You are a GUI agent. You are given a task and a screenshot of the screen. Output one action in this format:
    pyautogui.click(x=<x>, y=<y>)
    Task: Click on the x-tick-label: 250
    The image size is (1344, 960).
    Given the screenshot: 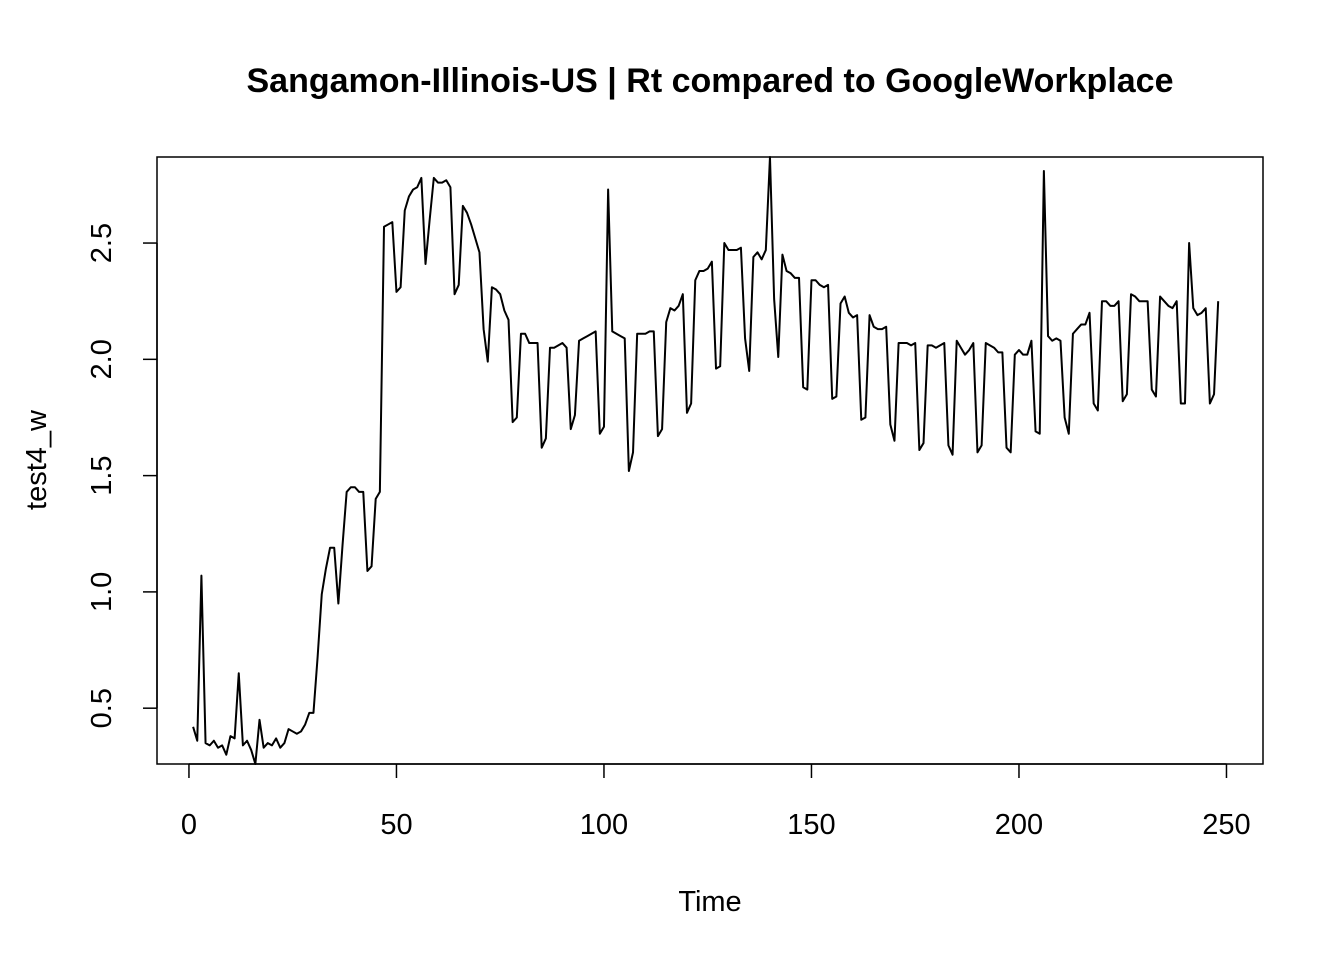 What is the action you would take?
    pyautogui.click(x=1226, y=825)
    